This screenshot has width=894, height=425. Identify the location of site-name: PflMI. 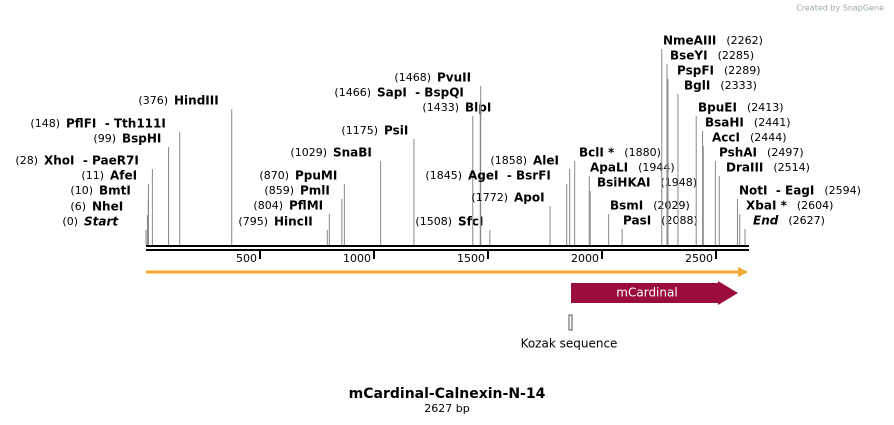
(306, 206).